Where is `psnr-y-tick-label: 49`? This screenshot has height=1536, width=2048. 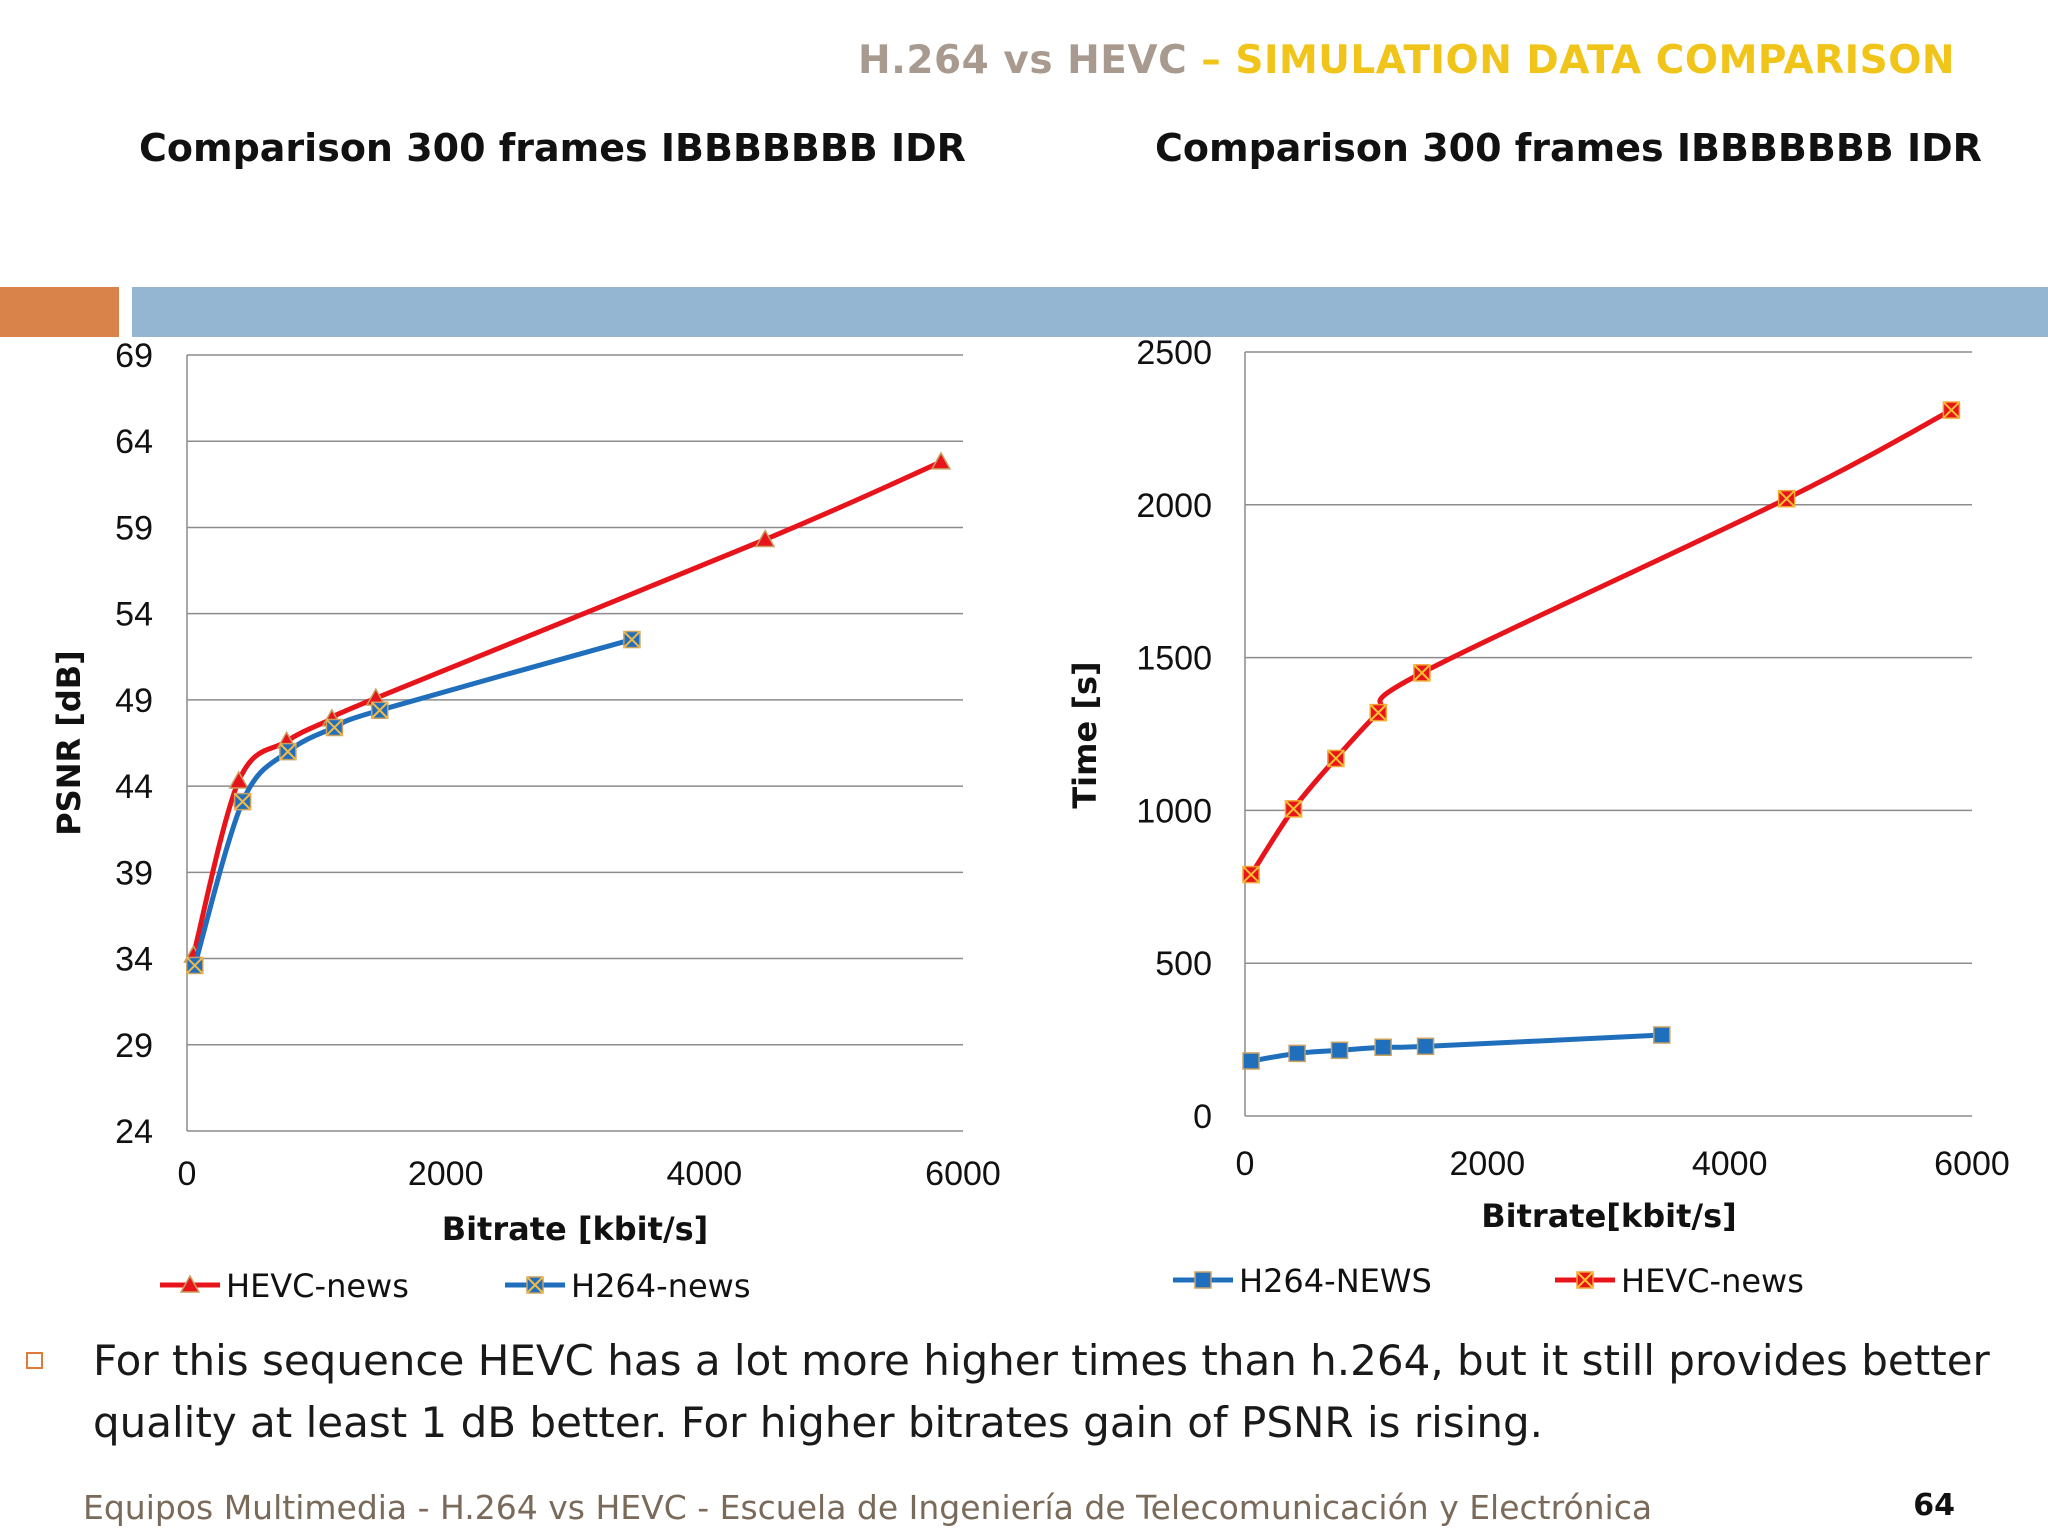 psnr-y-tick-label: 49 is located at coordinates (134, 701).